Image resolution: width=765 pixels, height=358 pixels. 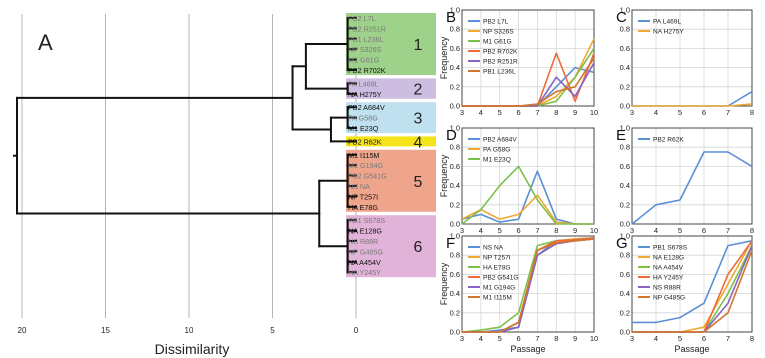 What do you see at coordinates (363, 196) in the screenshot?
I see `leaf-label: NP T257I` at bounding box center [363, 196].